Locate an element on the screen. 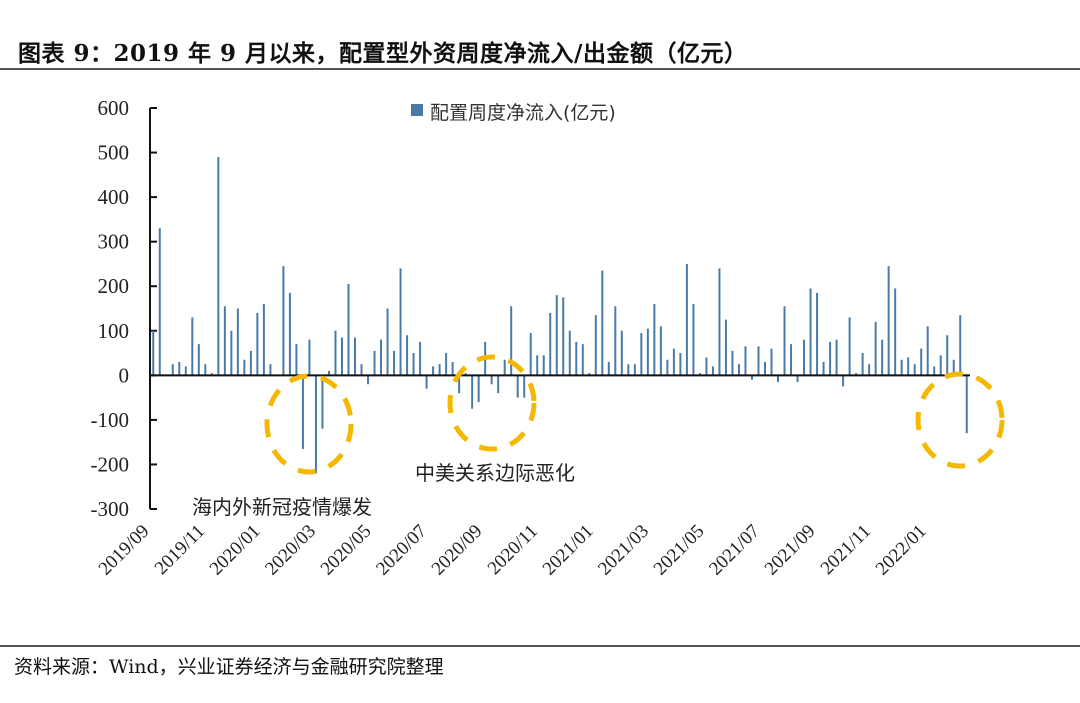 This screenshot has height=703, width=1080. source-note: 资料来源：Wind，兴业证券经济与金融研究院整理 is located at coordinates (229, 667).